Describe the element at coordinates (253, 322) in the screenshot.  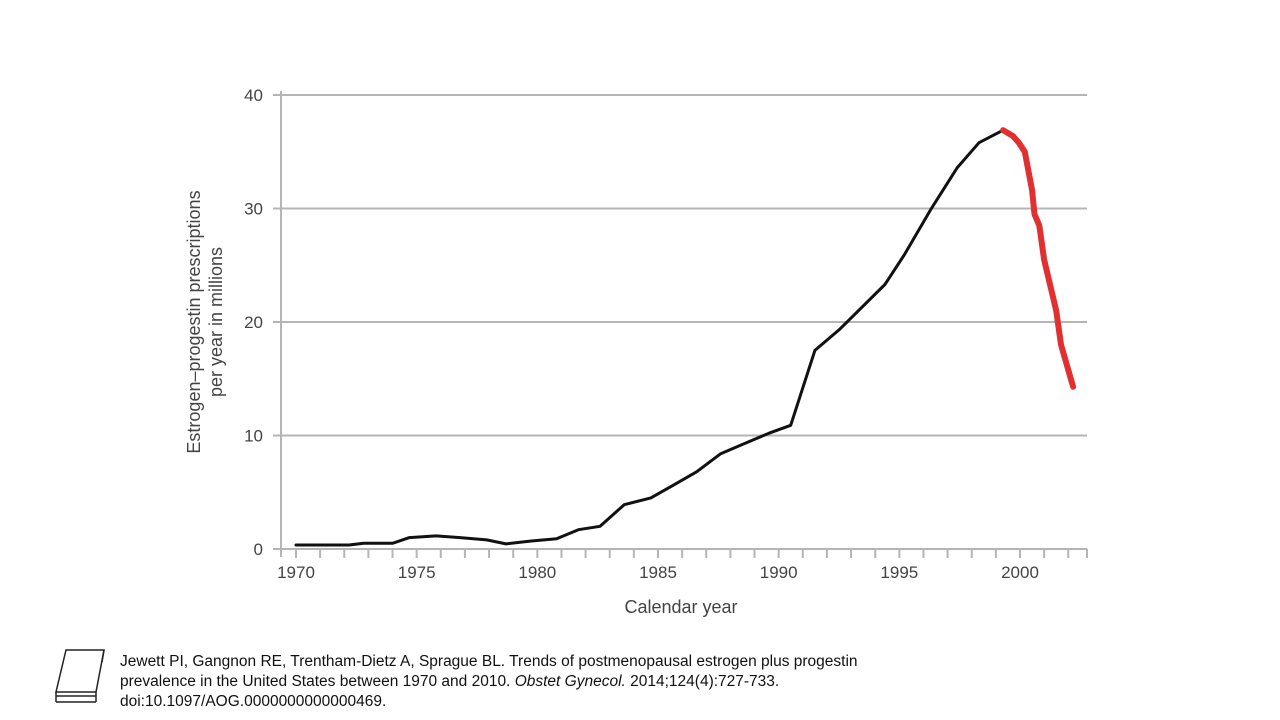
I see `y-tick-label: 20` at that location.